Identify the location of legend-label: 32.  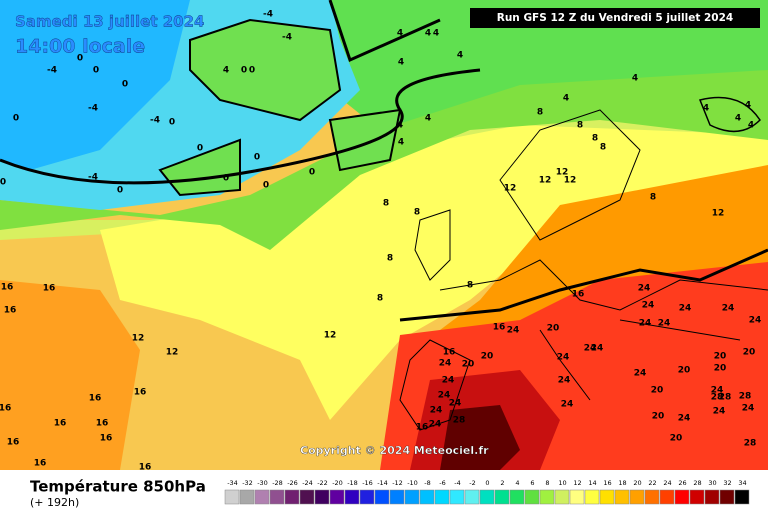
(727, 483).